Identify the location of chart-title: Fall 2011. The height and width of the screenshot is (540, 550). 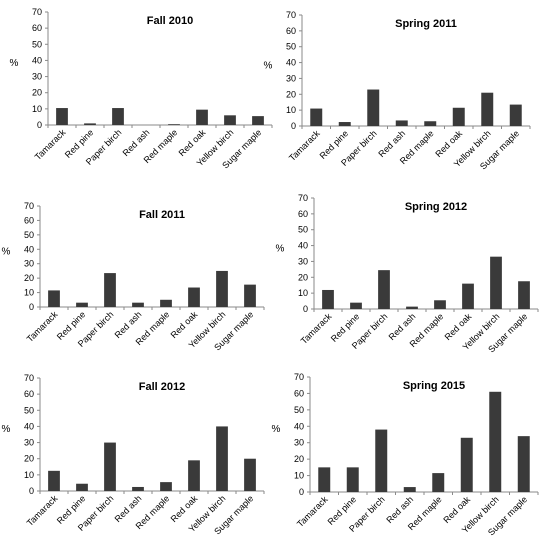
(162, 215).